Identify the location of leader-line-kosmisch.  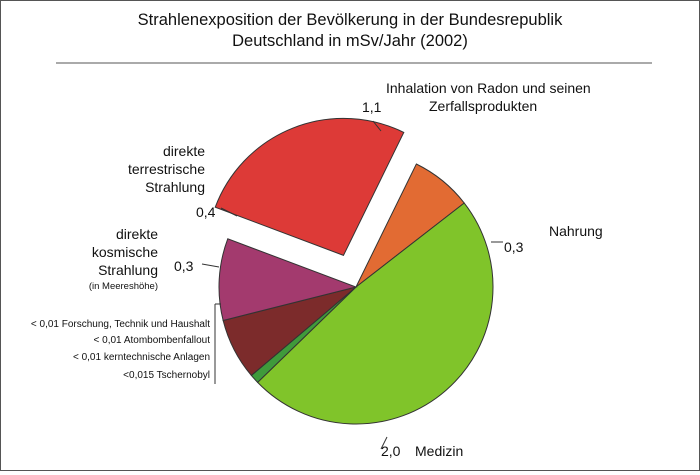
(210, 265).